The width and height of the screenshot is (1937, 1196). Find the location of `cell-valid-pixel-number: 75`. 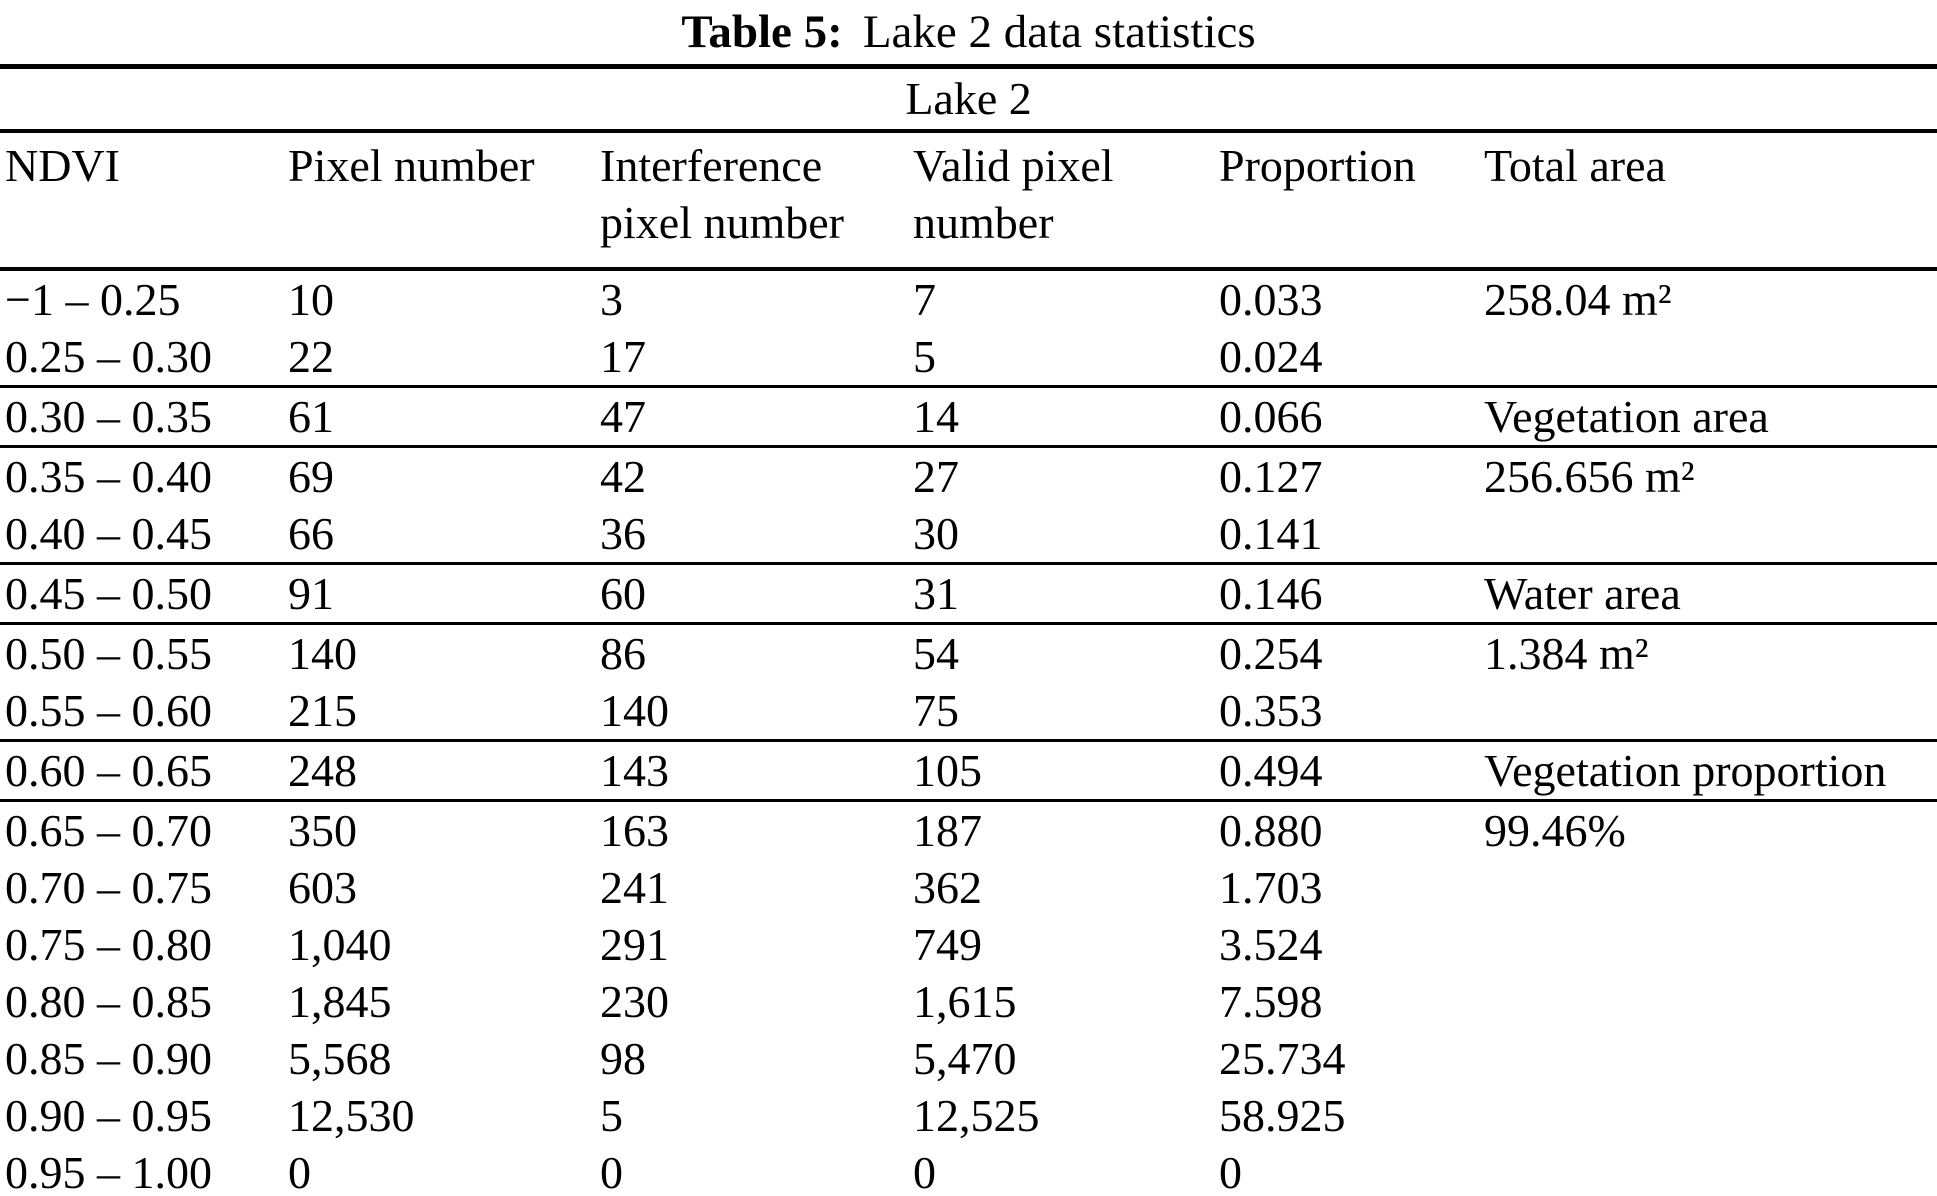

cell-valid-pixel-number: 75 is located at coordinates (1066, 712).